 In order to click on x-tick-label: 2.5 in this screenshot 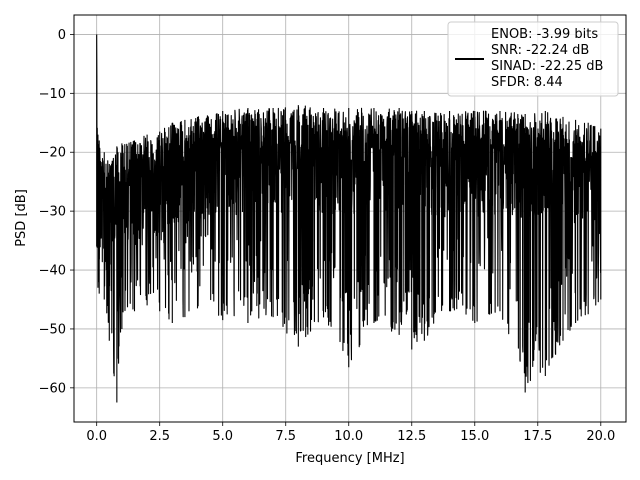, I will do `click(159, 436)`.